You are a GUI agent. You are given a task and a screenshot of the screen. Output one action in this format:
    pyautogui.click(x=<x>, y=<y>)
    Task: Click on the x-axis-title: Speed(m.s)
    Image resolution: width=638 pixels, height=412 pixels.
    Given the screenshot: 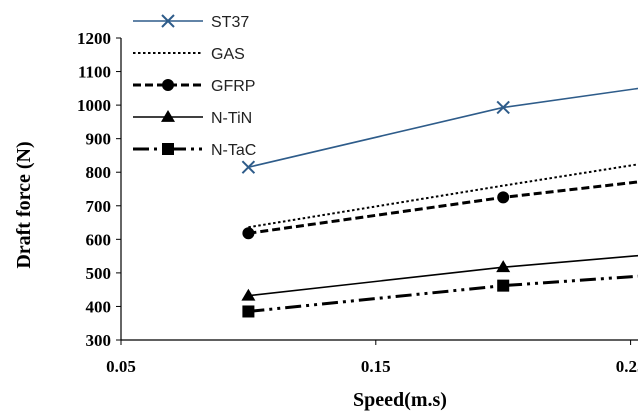 What is the action you would take?
    pyautogui.click(x=400, y=400)
    